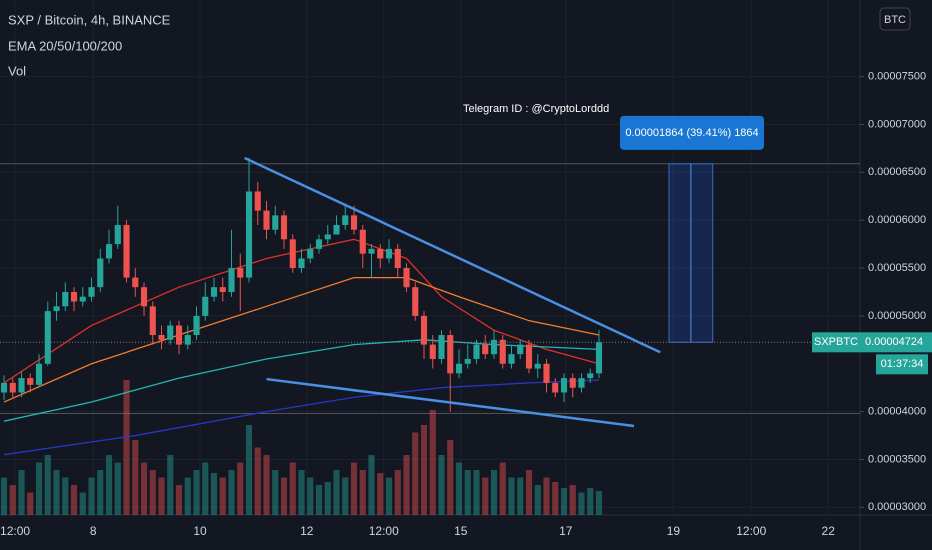  Describe the element at coordinates (566, 531) in the screenshot. I see `x-tick-label: 17` at that location.